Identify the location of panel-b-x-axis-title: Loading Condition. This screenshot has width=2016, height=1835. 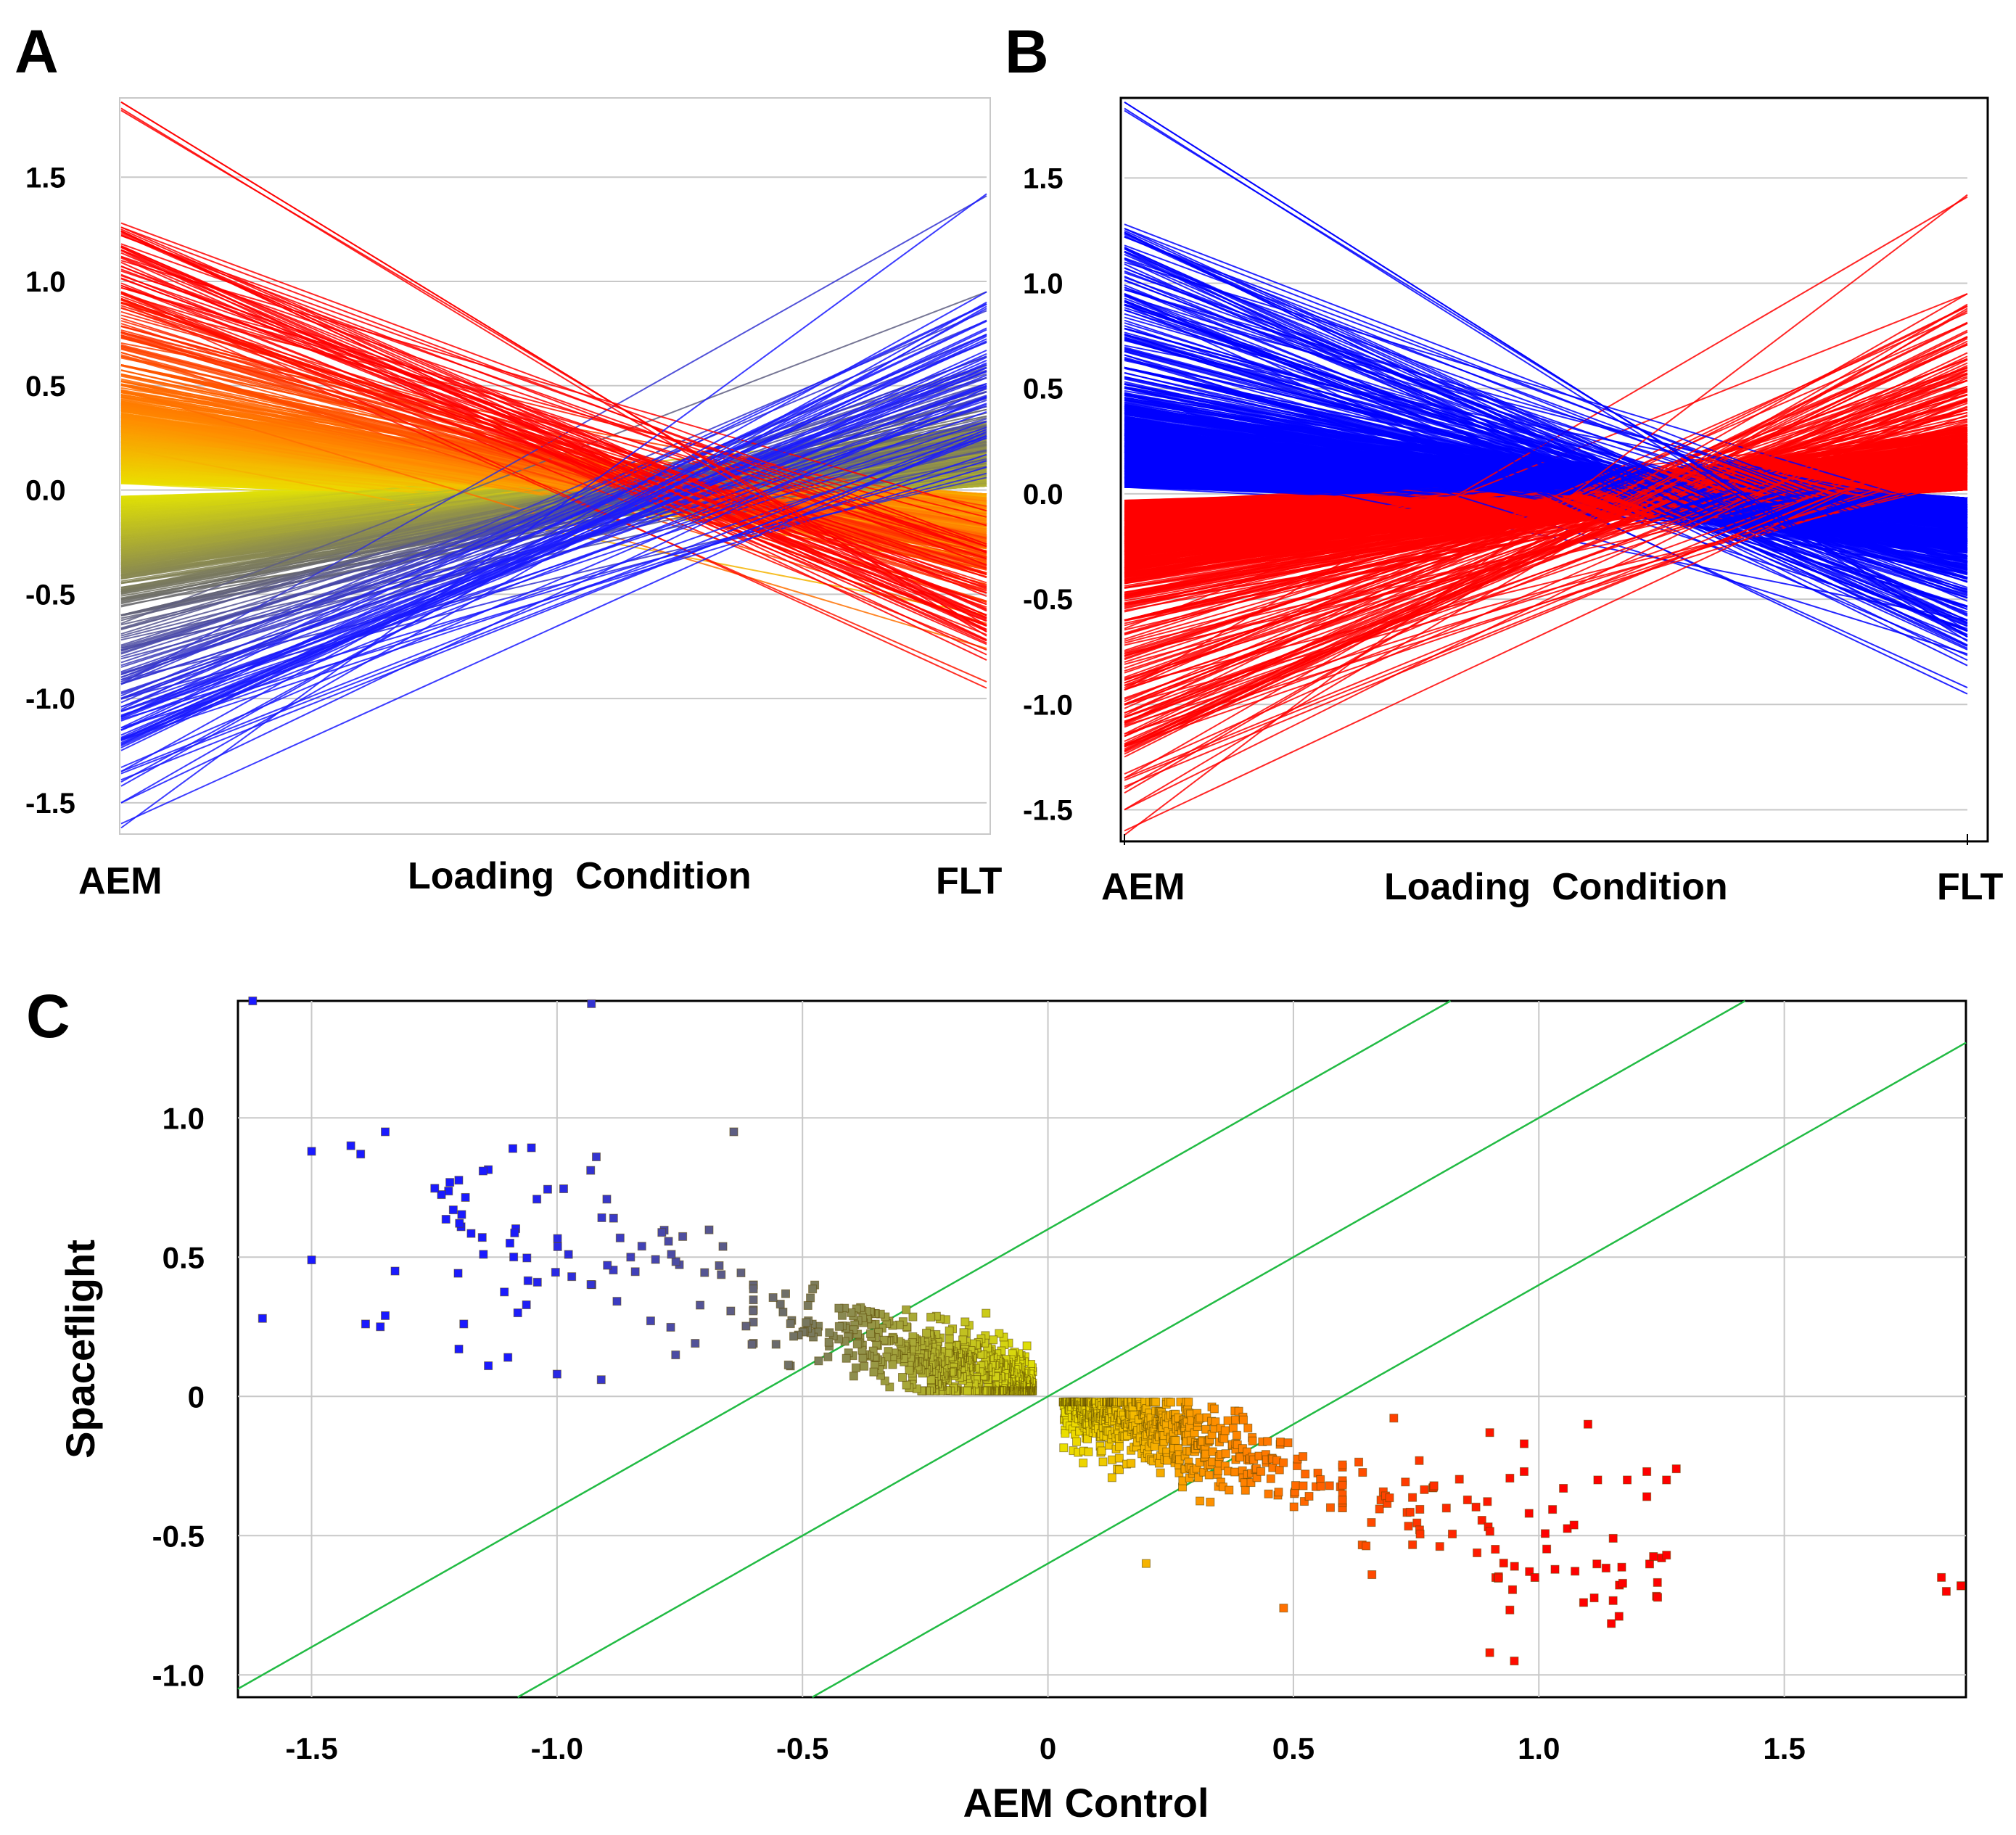
(1556, 887).